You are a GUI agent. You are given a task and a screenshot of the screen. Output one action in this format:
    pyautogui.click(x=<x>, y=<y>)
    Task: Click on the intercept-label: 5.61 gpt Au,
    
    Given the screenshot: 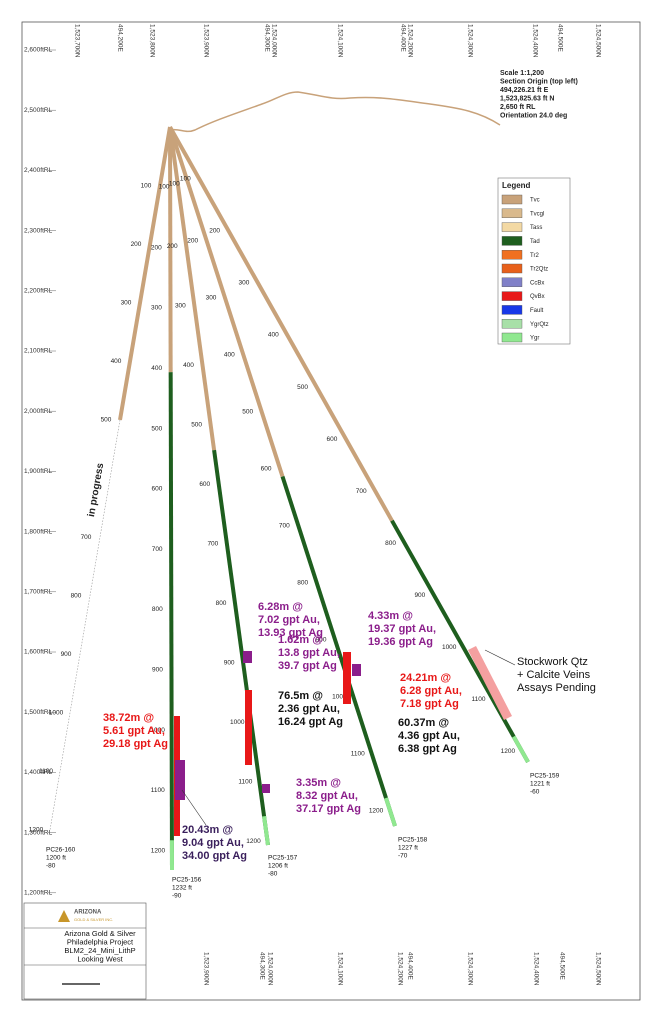 What is the action you would take?
    pyautogui.click(x=134, y=731)
    